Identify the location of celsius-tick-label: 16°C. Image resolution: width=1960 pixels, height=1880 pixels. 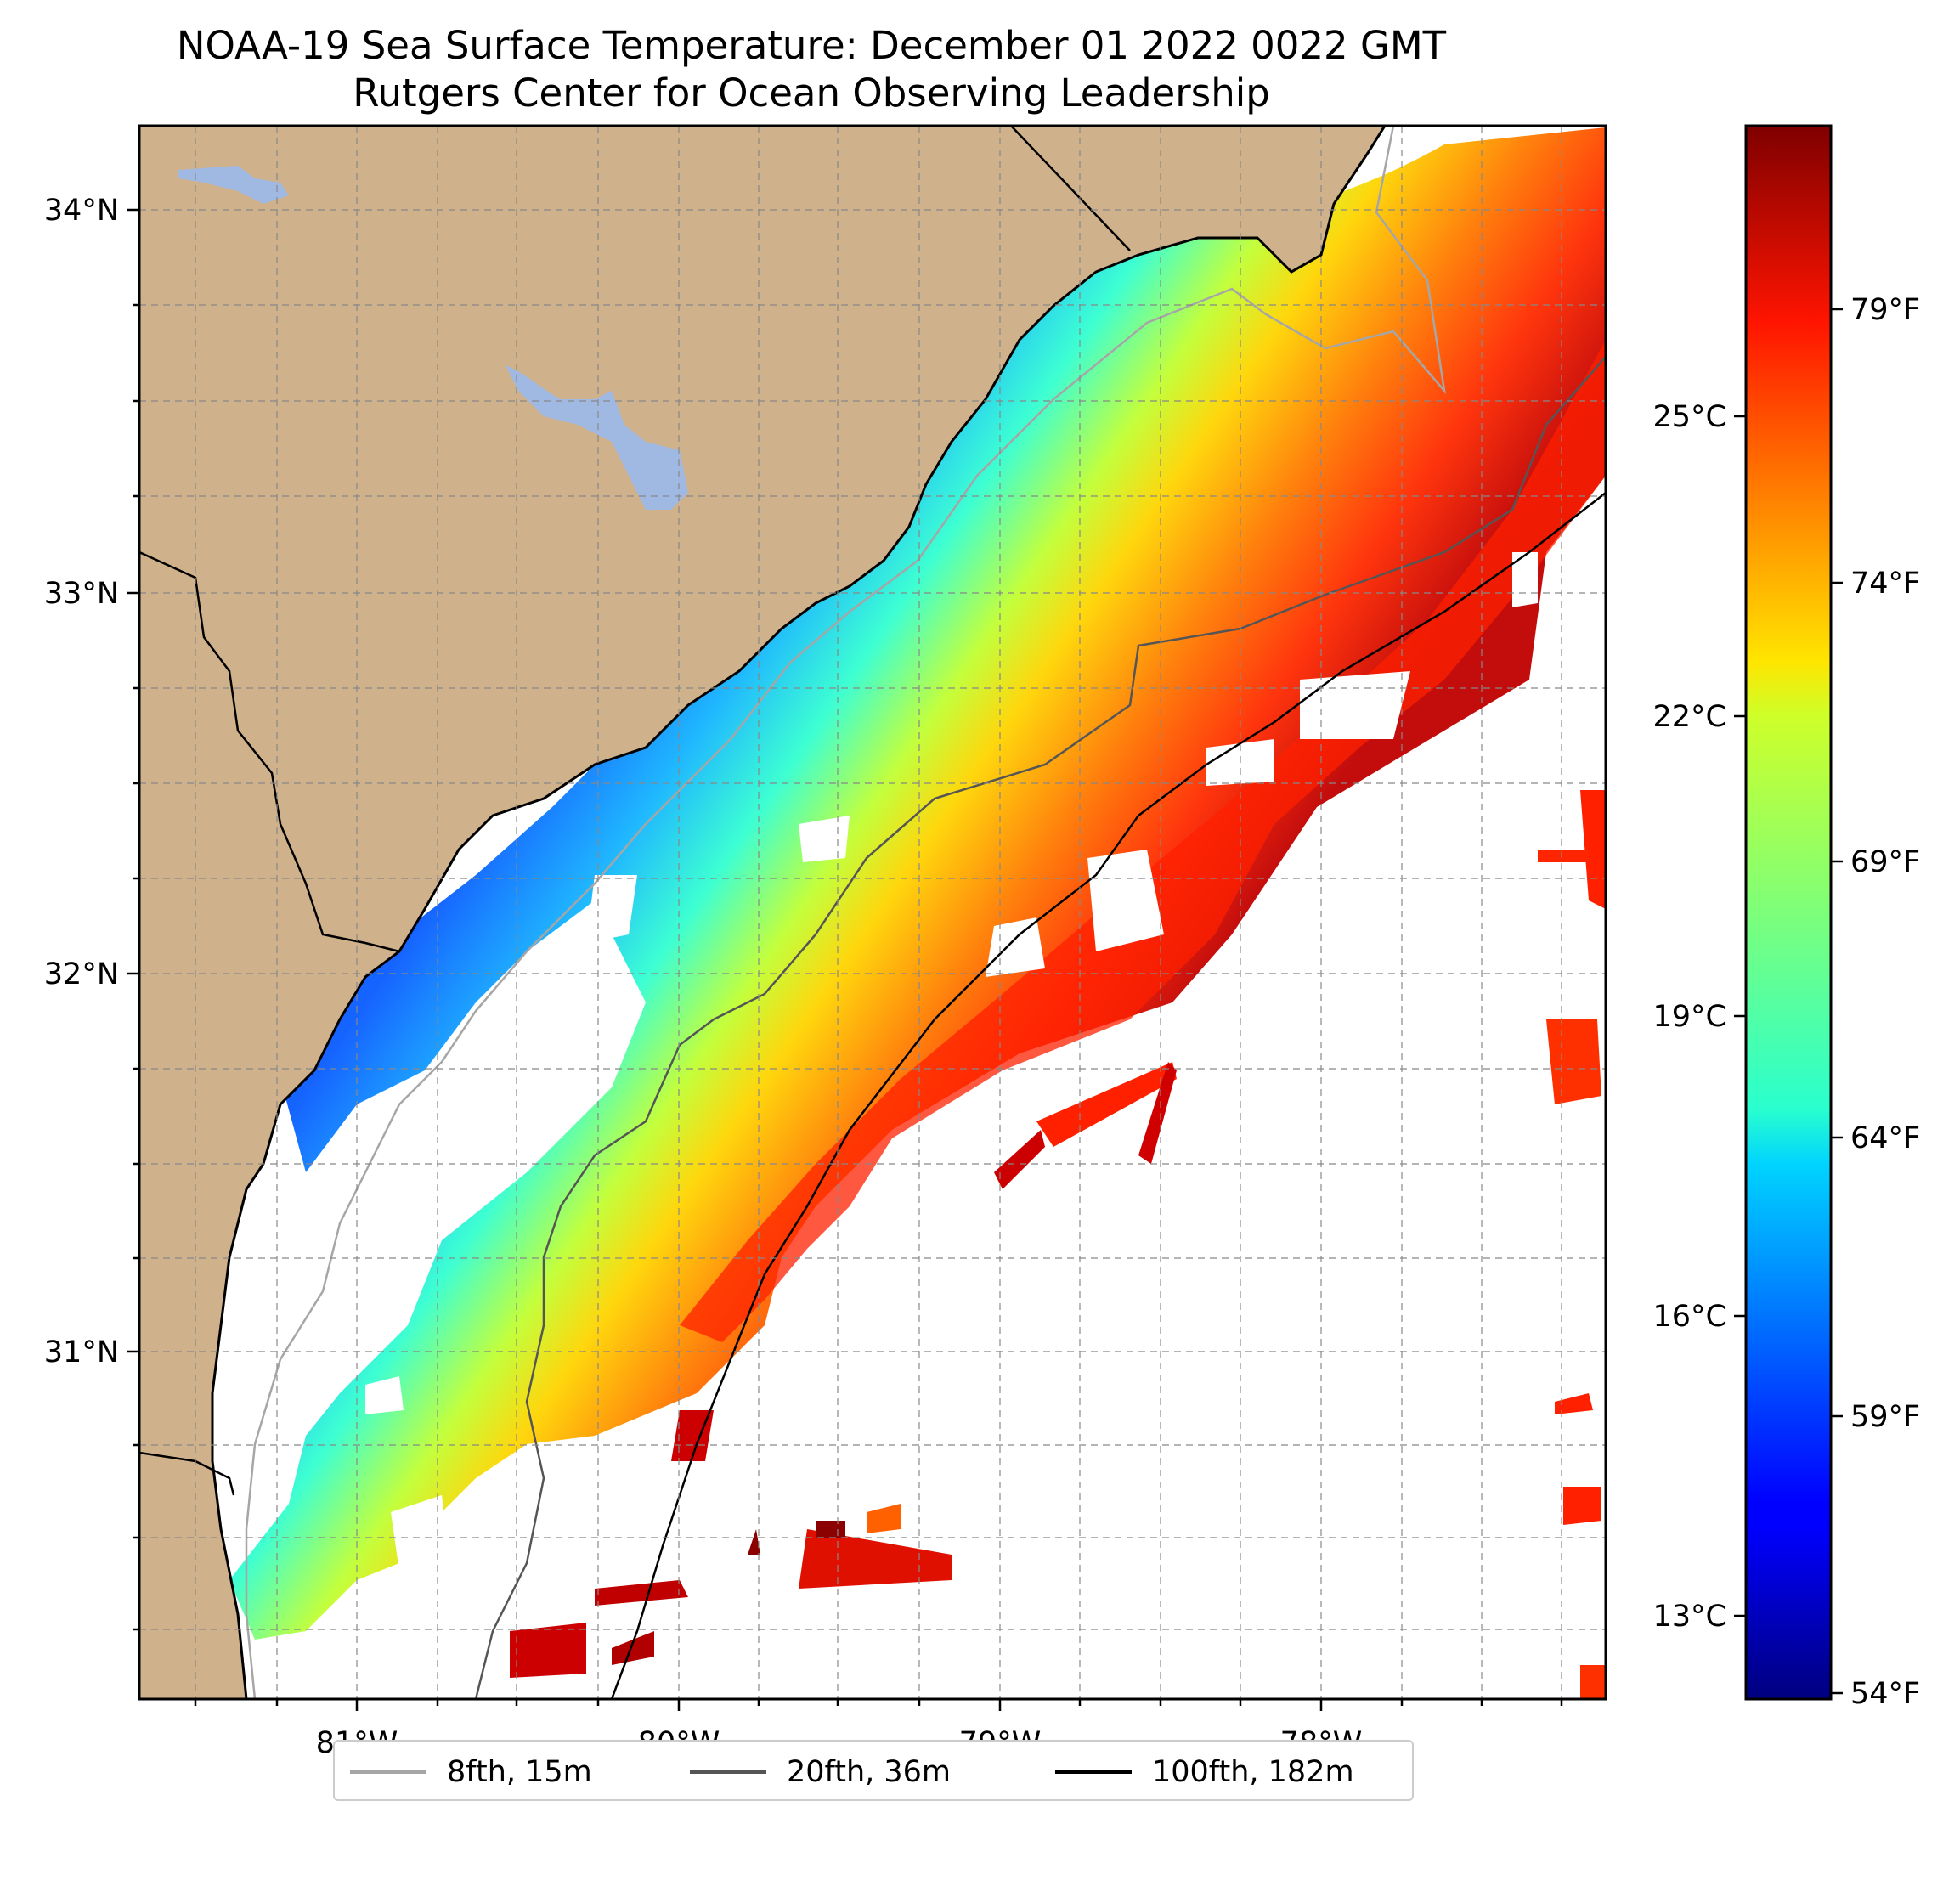
(1690, 1317).